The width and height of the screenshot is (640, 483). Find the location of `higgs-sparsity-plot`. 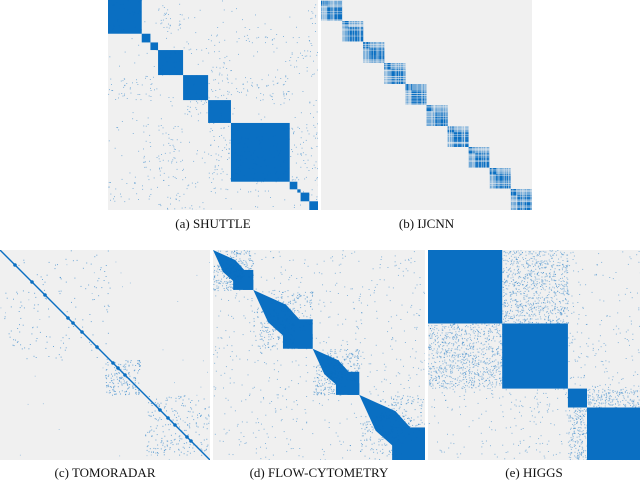

higgs-sparsity-plot is located at coordinates (534, 355).